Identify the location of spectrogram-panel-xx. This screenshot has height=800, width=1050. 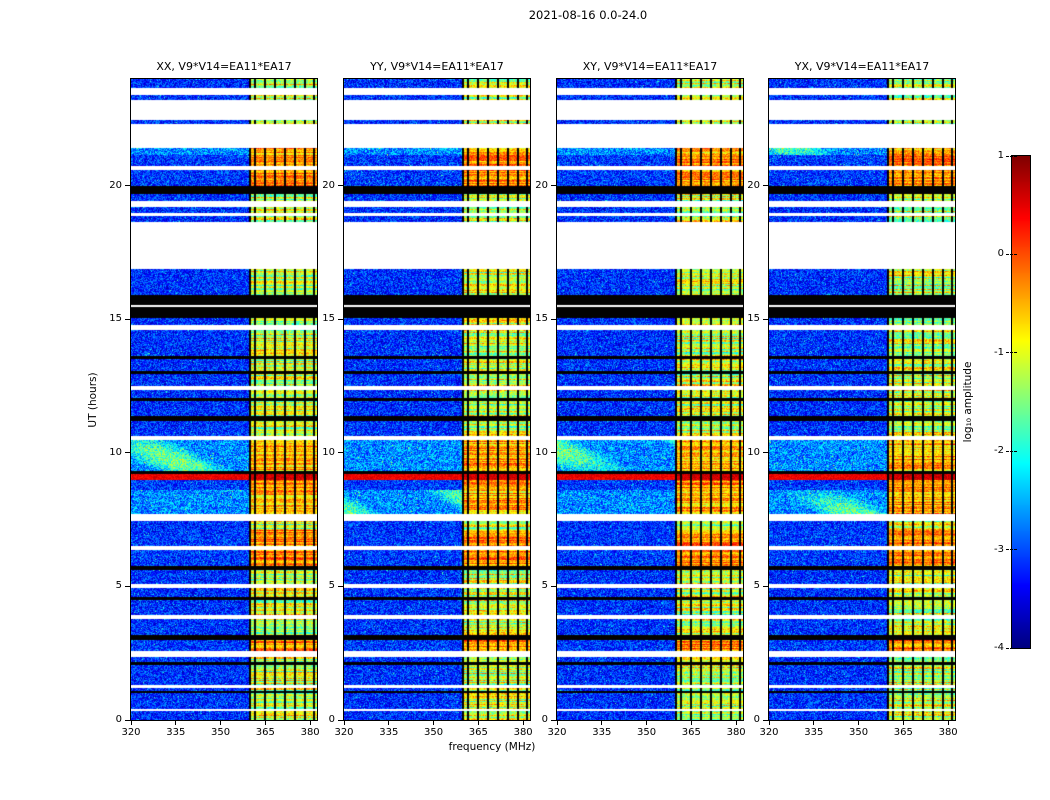
(224, 399).